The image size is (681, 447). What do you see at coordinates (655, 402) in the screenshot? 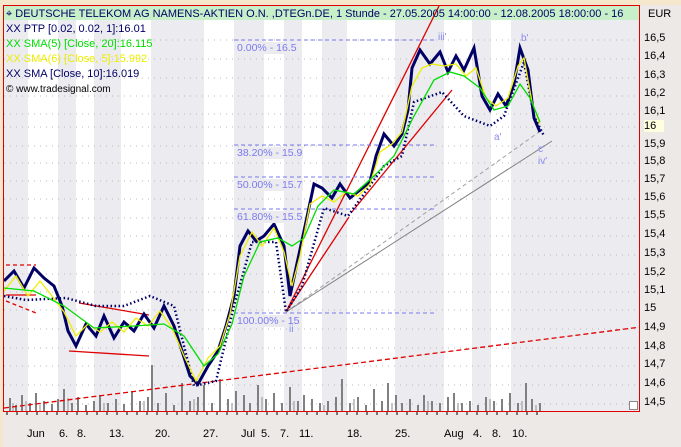
I see `y-tick: 14,5` at bounding box center [655, 402].